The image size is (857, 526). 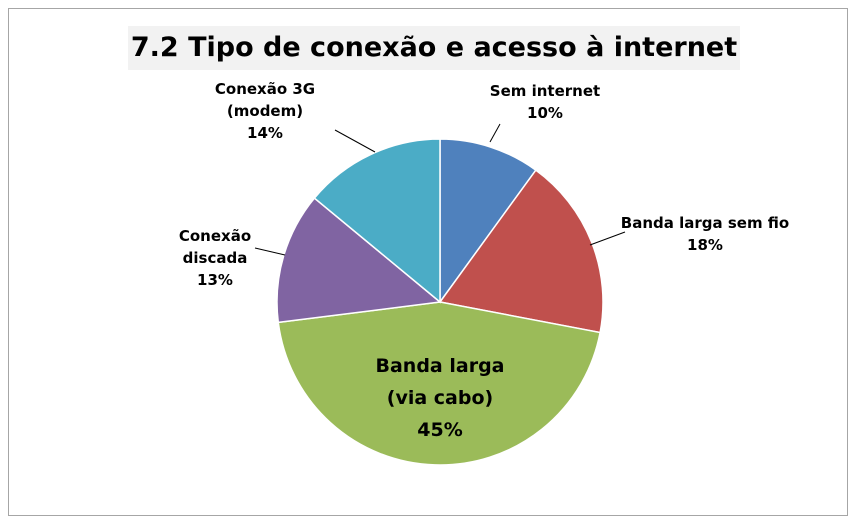 What do you see at coordinates (705, 223) in the screenshot?
I see `category-label: Banda larga sem fio` at bounding box center [705, 223].